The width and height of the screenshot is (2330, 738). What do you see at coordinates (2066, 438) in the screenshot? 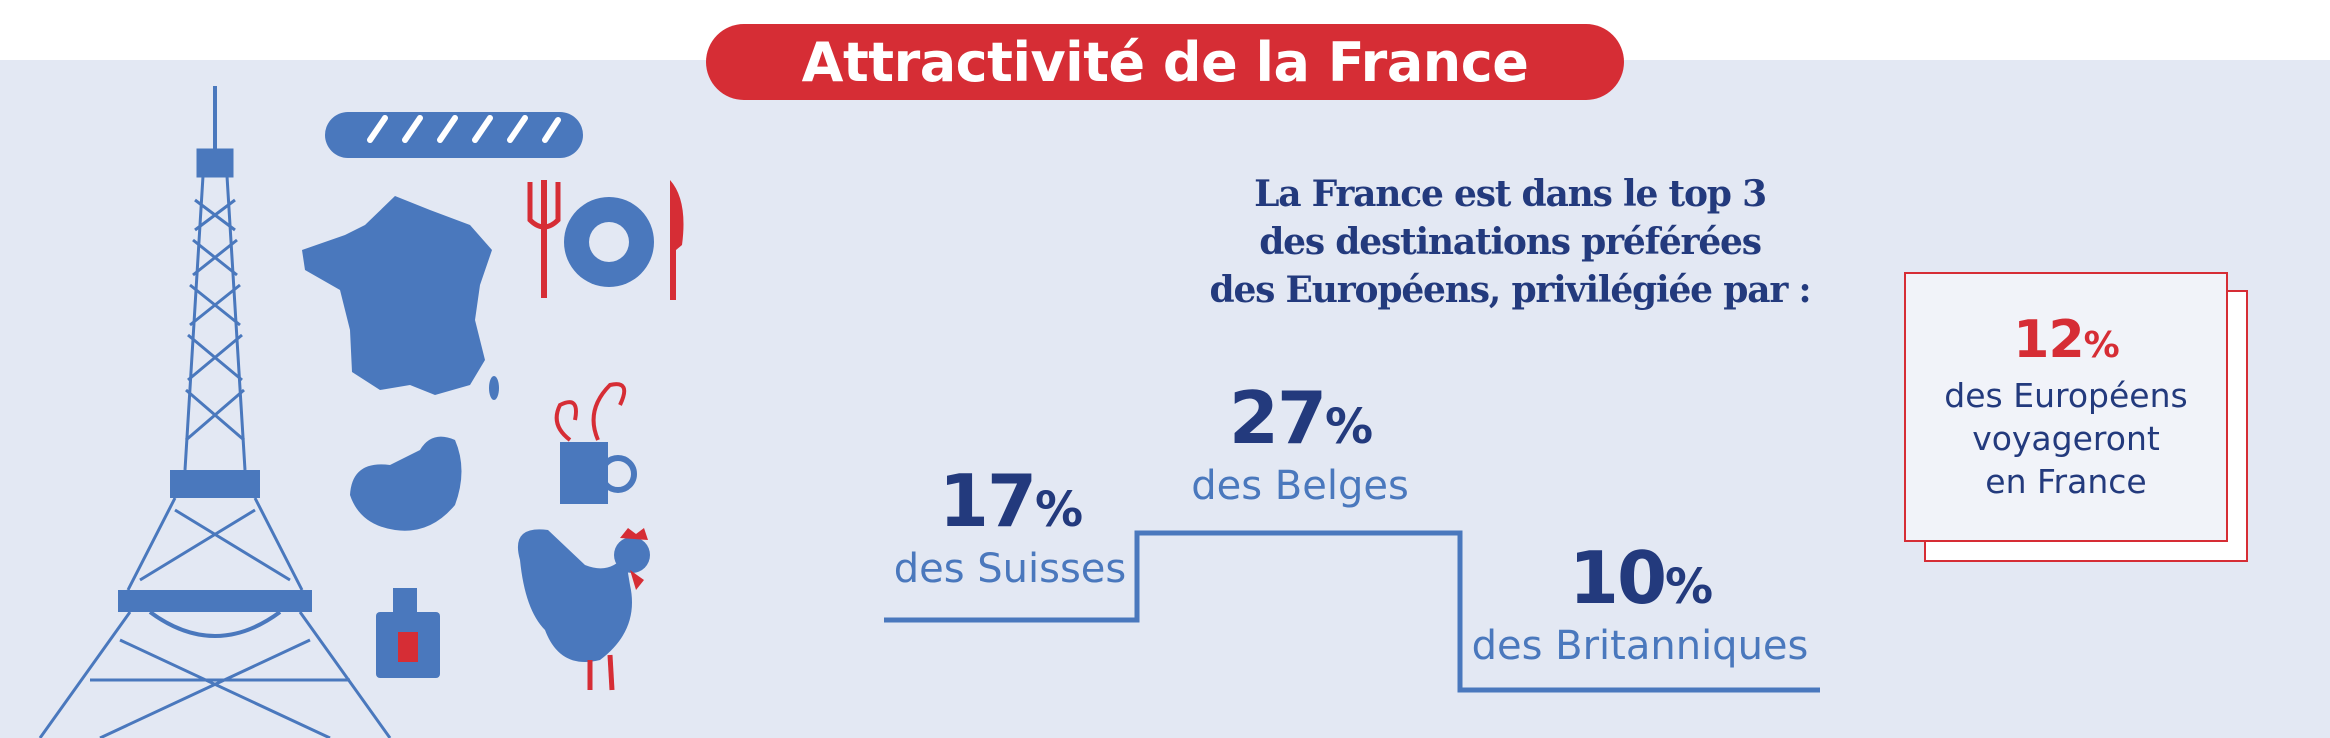
I see `highlight-line-2: voyageront` at bounding box center [2066, 438].